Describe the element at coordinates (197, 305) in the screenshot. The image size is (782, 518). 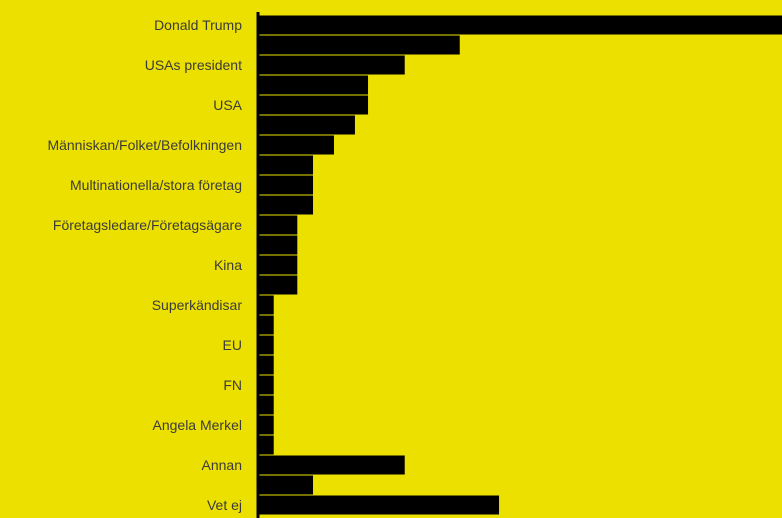
I see `category-label: Superkändisar` at that location.